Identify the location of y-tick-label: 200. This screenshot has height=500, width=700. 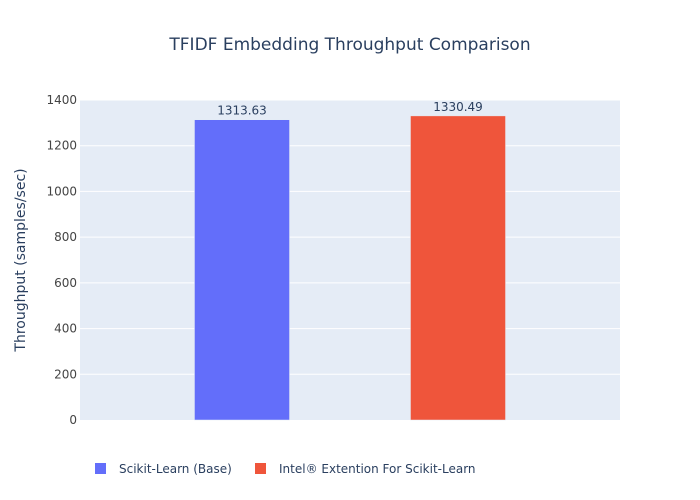
(65, 374).